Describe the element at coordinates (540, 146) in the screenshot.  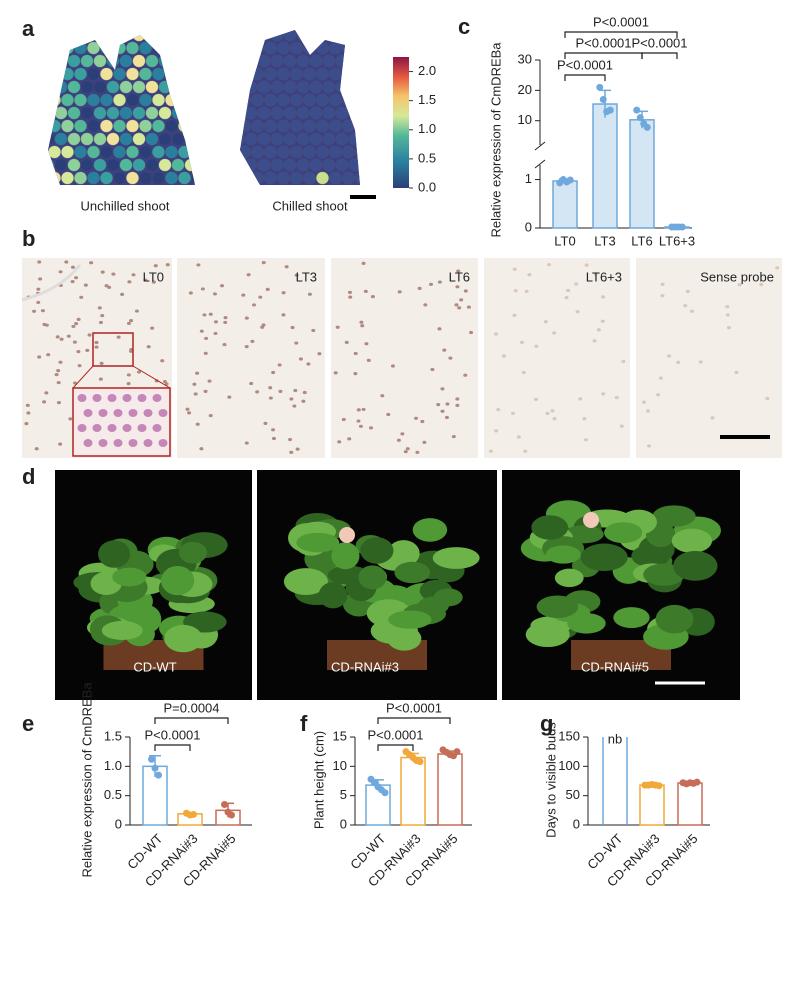
I see `axis-break` at that location.